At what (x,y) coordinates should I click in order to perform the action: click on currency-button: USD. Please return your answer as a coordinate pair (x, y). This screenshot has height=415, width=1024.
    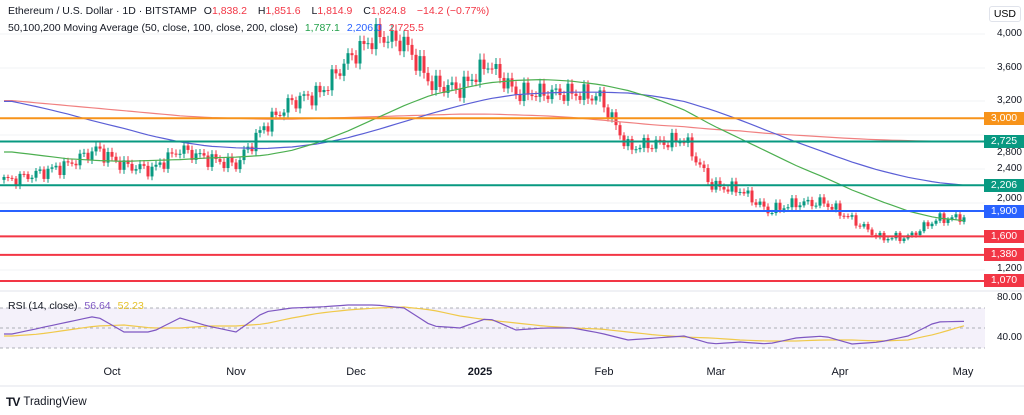
    Looking at the image, I should click on (1004, 14).